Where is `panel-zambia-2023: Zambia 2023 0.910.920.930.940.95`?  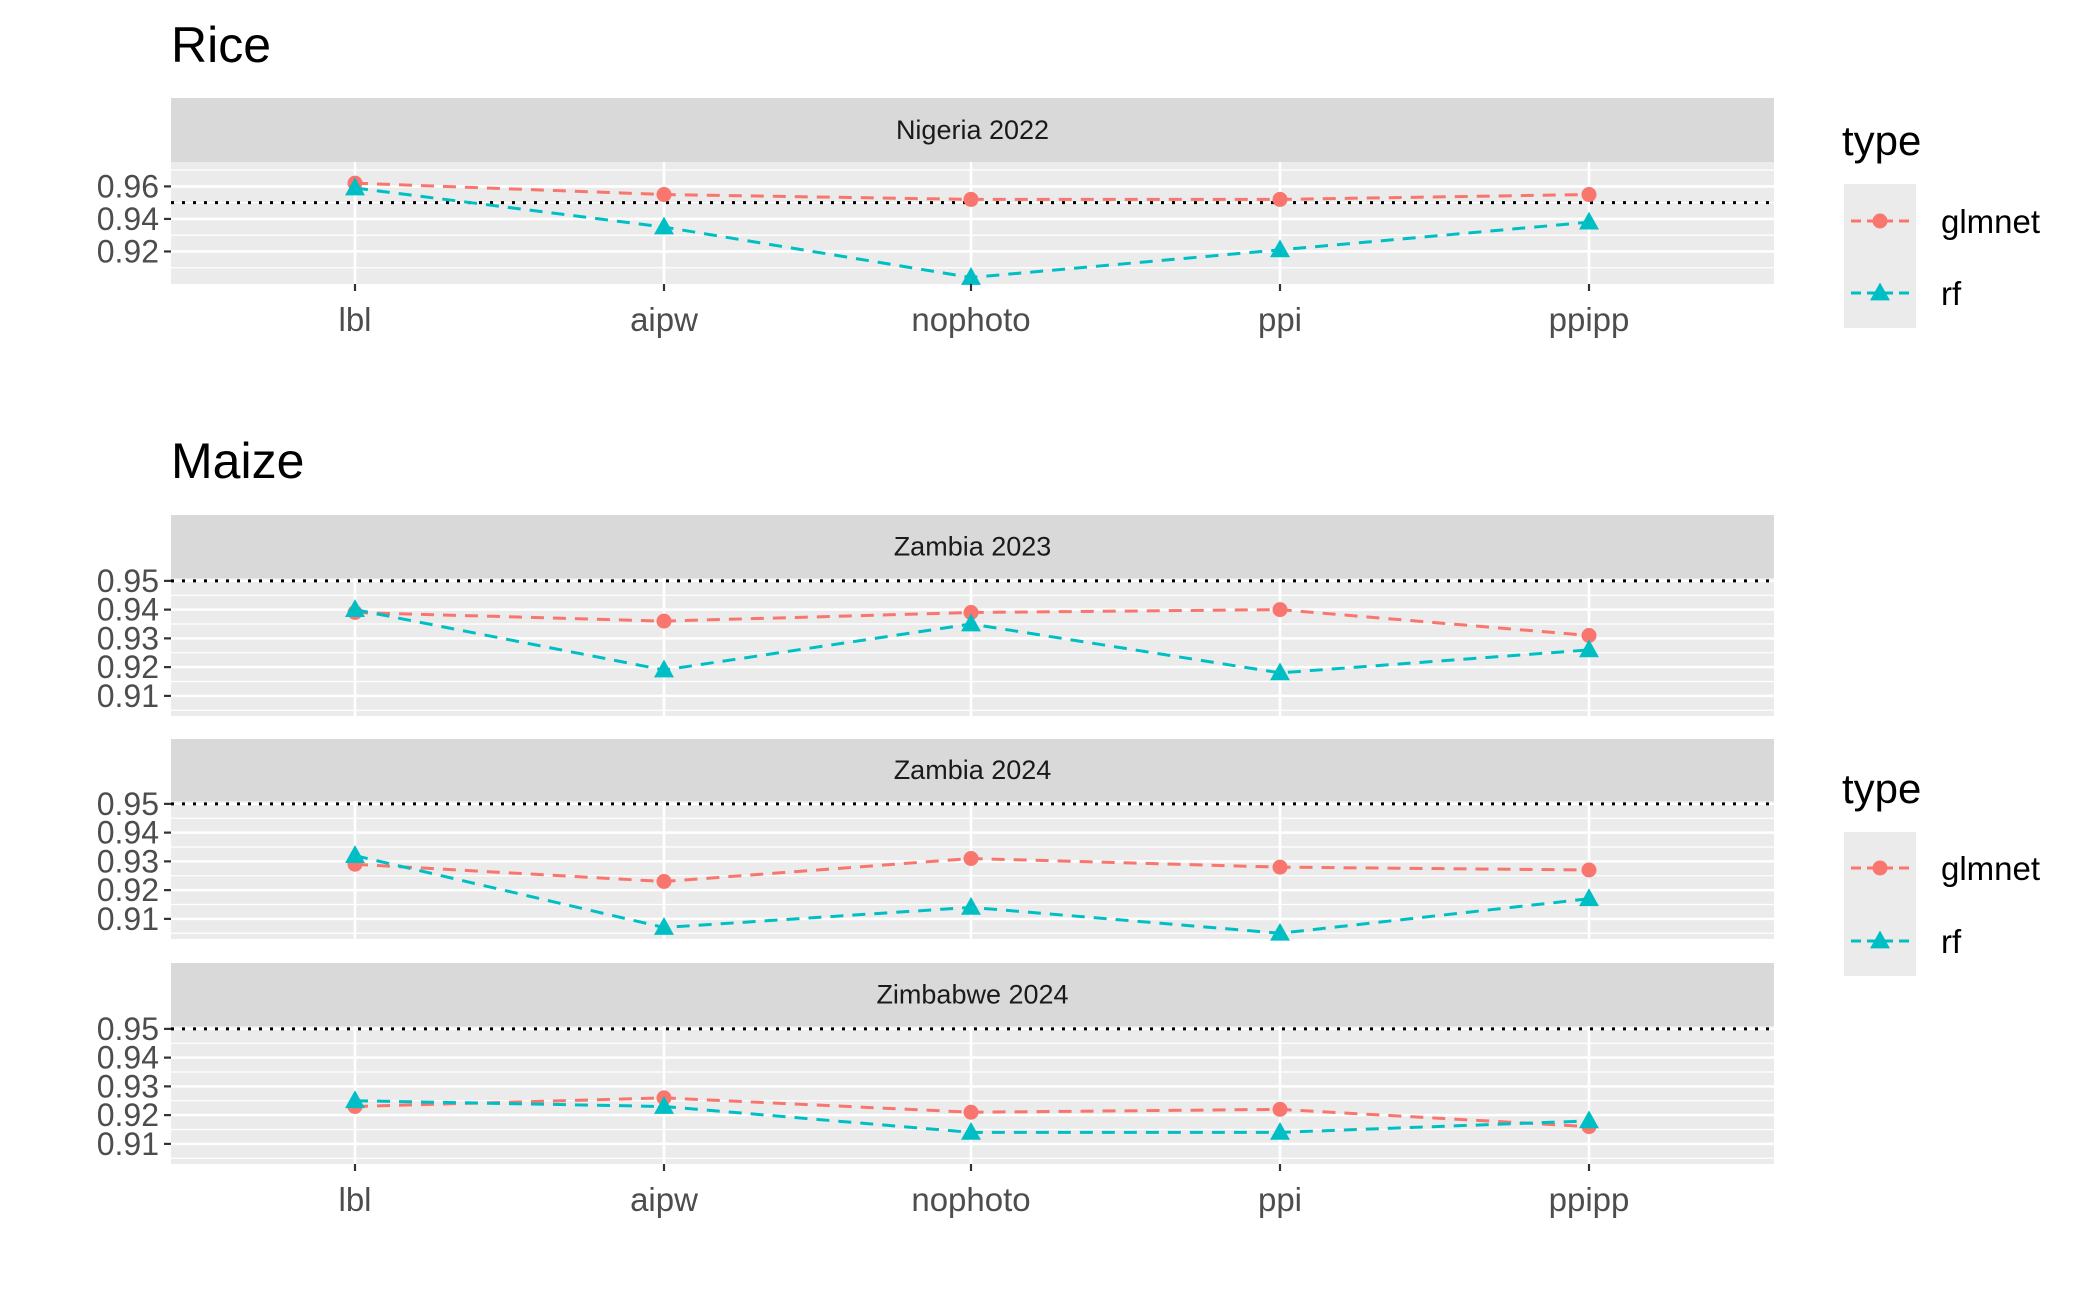 panel-zambia-2023: Zambia 2023 0.910.920.930.940.95 is located at coordinates (935, 615).